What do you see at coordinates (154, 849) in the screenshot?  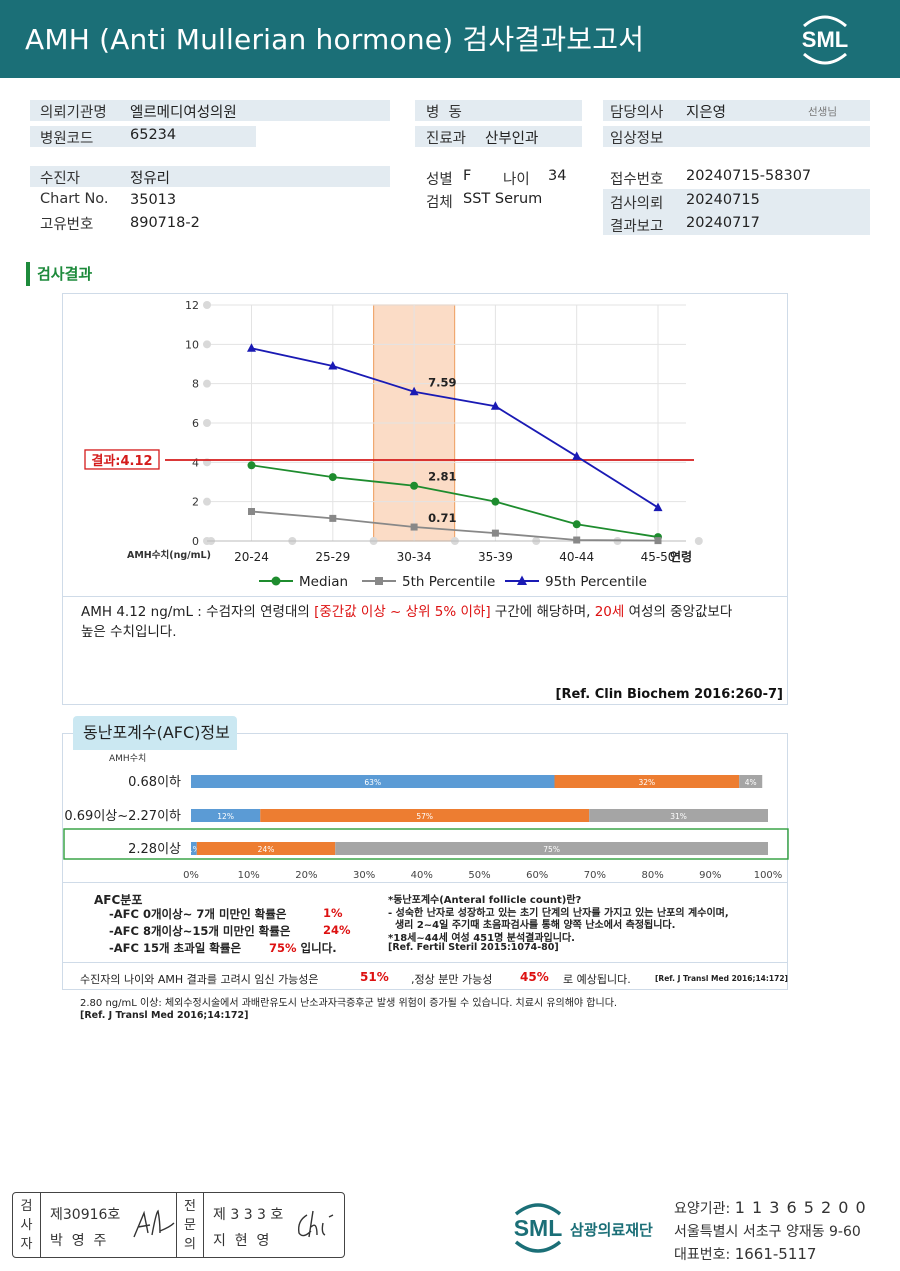 I see `afc-row-label: 2.28이상` at bounding box center [154, 849].